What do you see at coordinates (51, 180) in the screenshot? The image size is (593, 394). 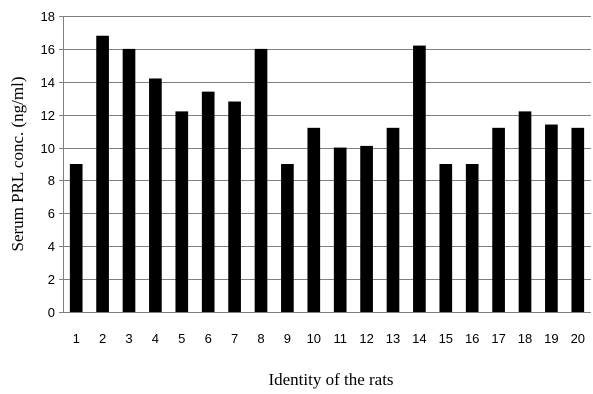 I see `y-tick-label: 8` at bounding box center [51, 180].